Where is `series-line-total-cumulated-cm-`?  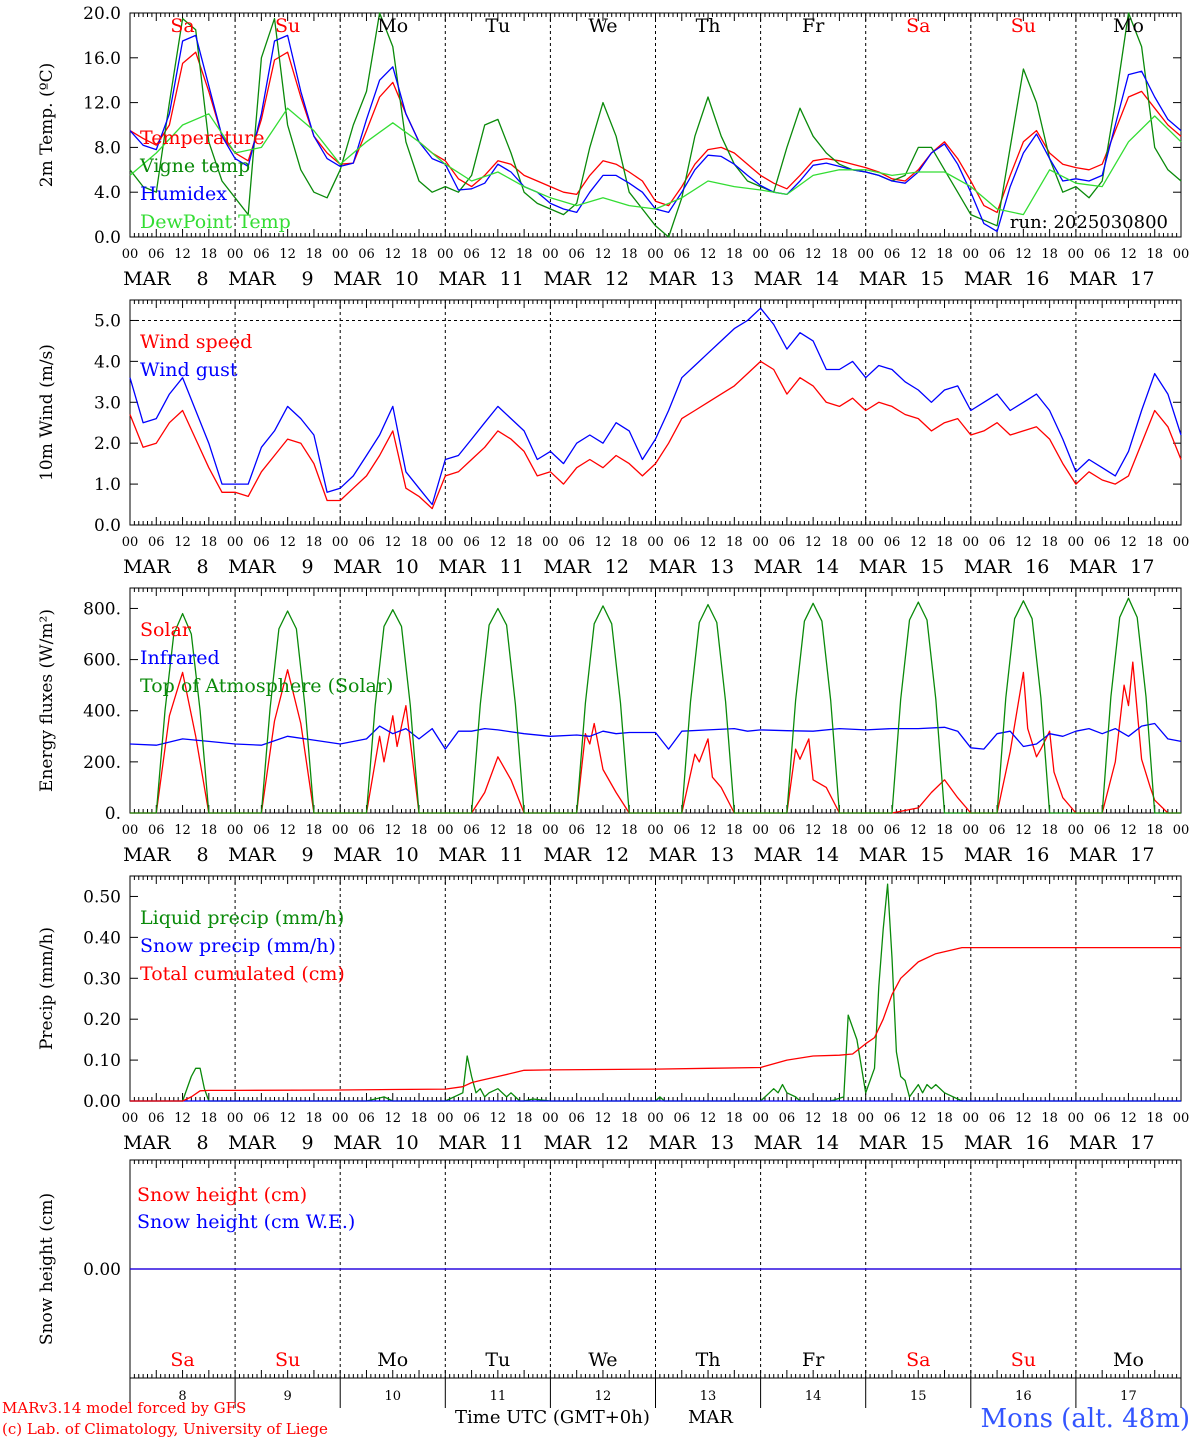 series-line-total-cumulated-cm- is located at coordinates (655, 1024).